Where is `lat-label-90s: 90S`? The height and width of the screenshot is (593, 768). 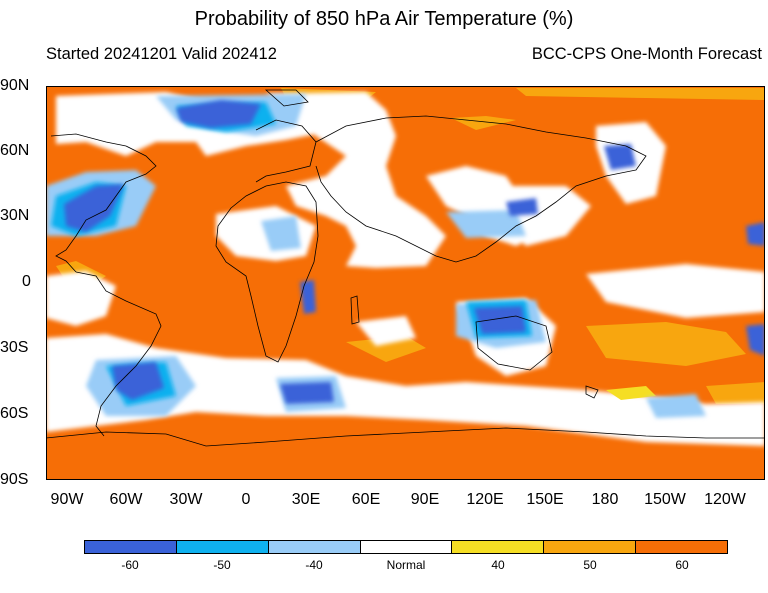 lat-label-90s: 90S is located at coordinates (14, 479).